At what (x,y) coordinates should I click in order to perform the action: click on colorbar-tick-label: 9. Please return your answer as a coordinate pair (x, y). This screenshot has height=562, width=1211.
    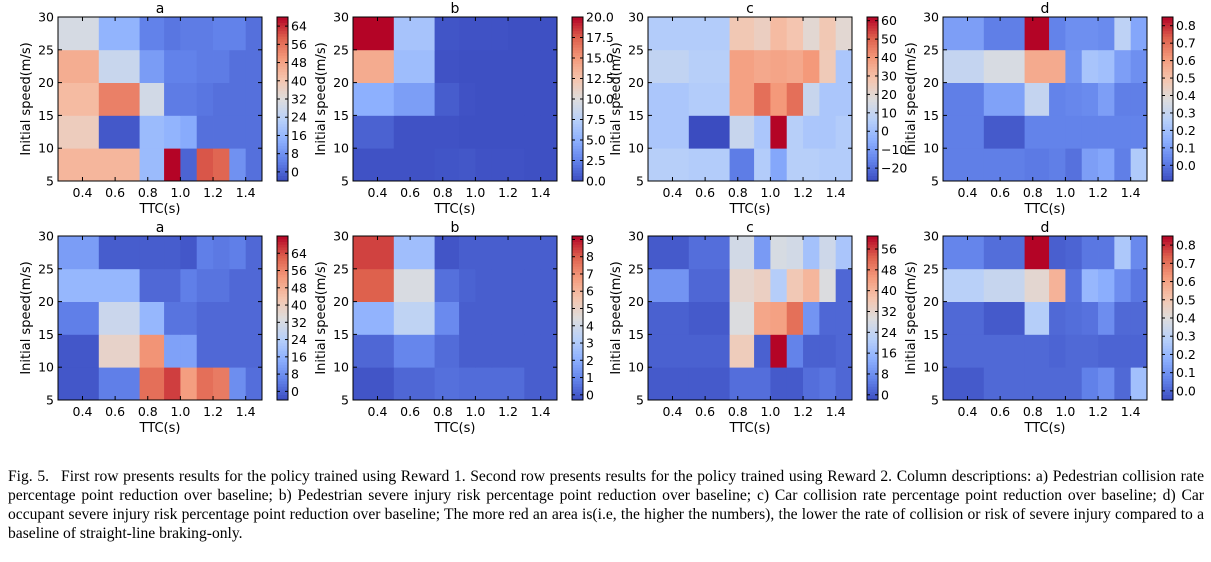
    Looking at the image, I should click on (590, 239).